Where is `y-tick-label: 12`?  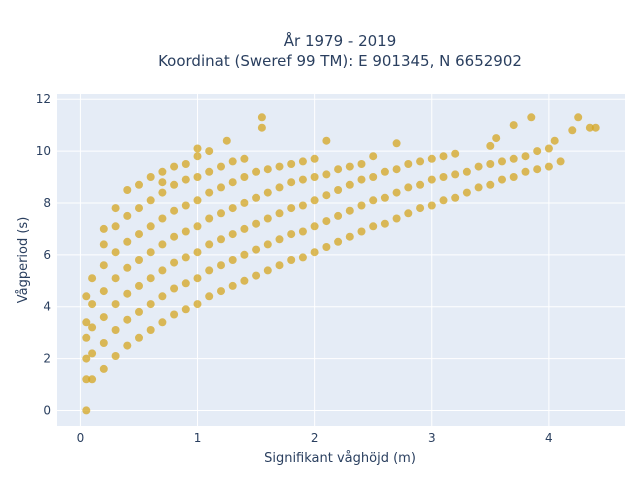
y-tick-label: 12 is located at coordinates (43, 99).